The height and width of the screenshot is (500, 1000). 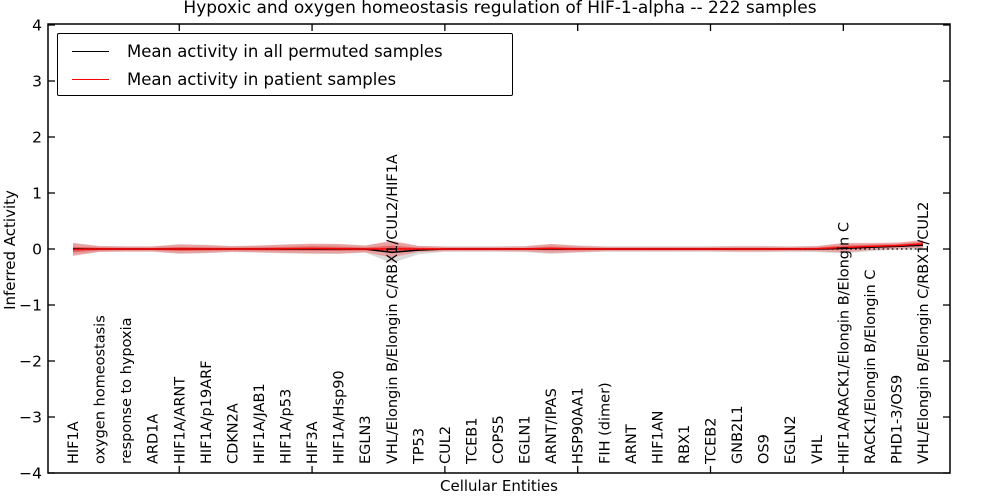 I want to click on x-category-label: ARNT/IPAS, so click(x=552, y=426).